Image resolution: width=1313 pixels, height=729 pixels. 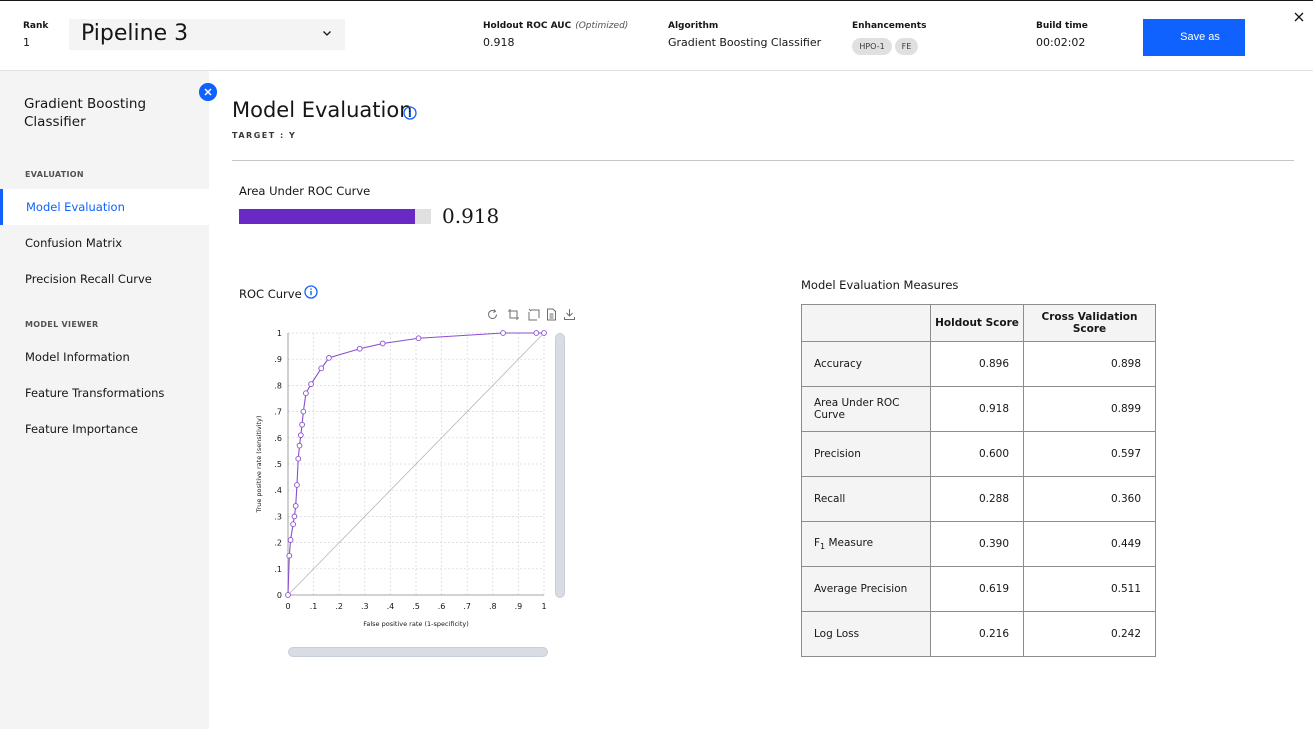 What do you see at coordinates (866, 364) in the screenshot?
I see `measure-name: Accuracy` at bounding box center [866, 364].